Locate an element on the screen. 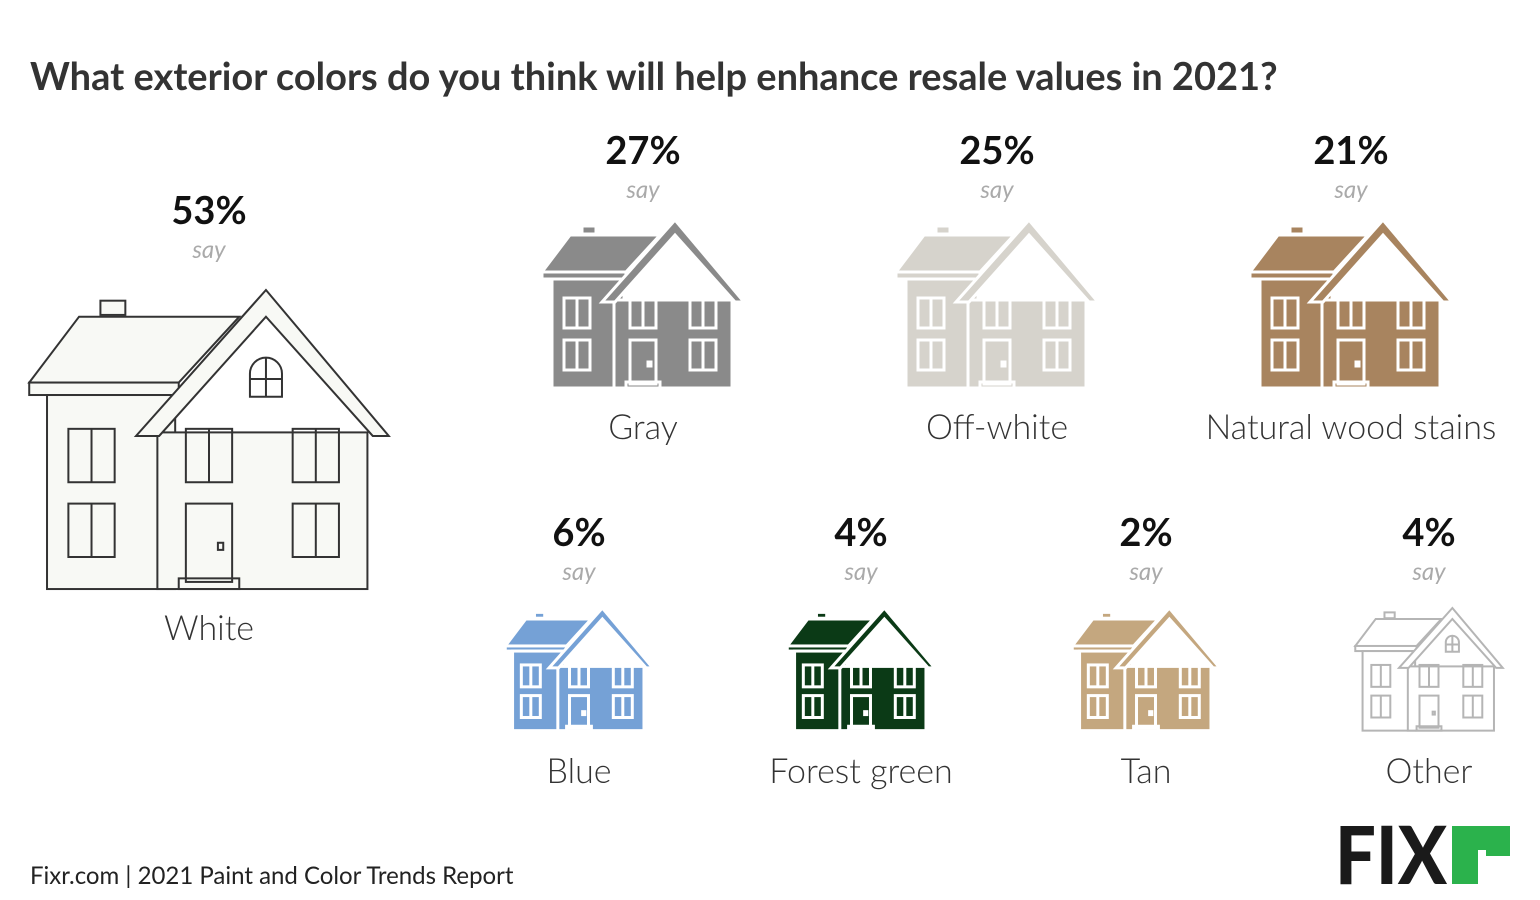 The height and width of the screenshot is (900, 1540). value-label: 21% is located at coordinates (1350, 150).